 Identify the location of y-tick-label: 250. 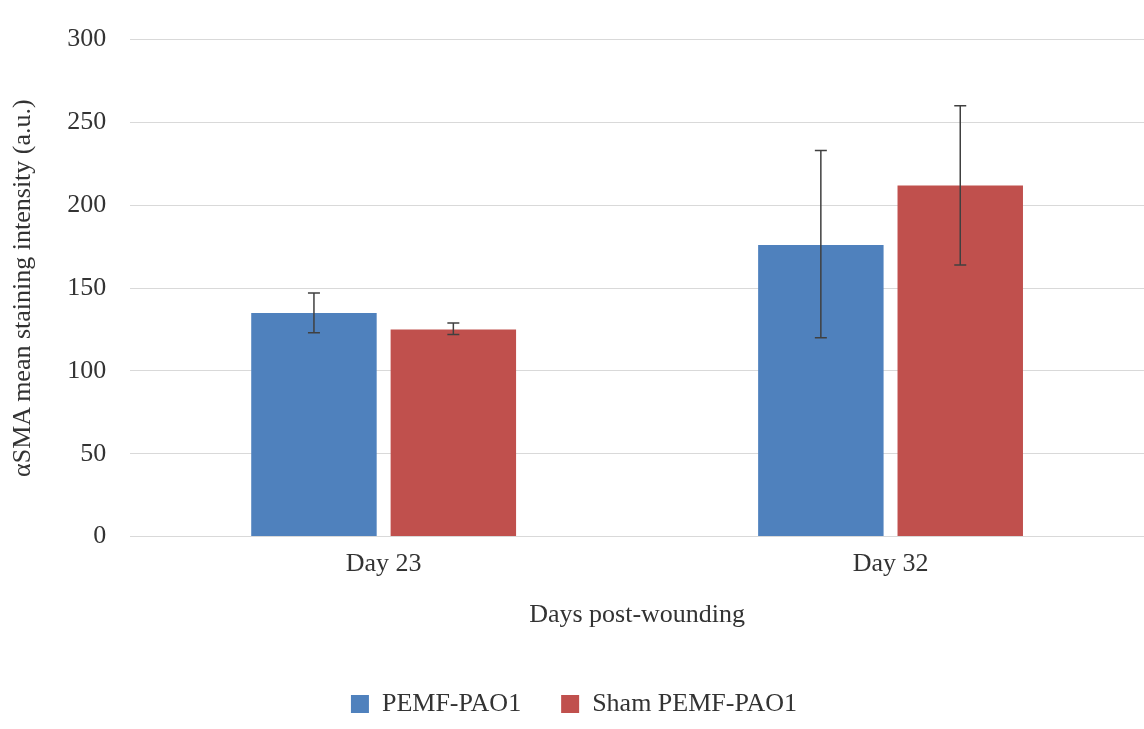
(87, 121).